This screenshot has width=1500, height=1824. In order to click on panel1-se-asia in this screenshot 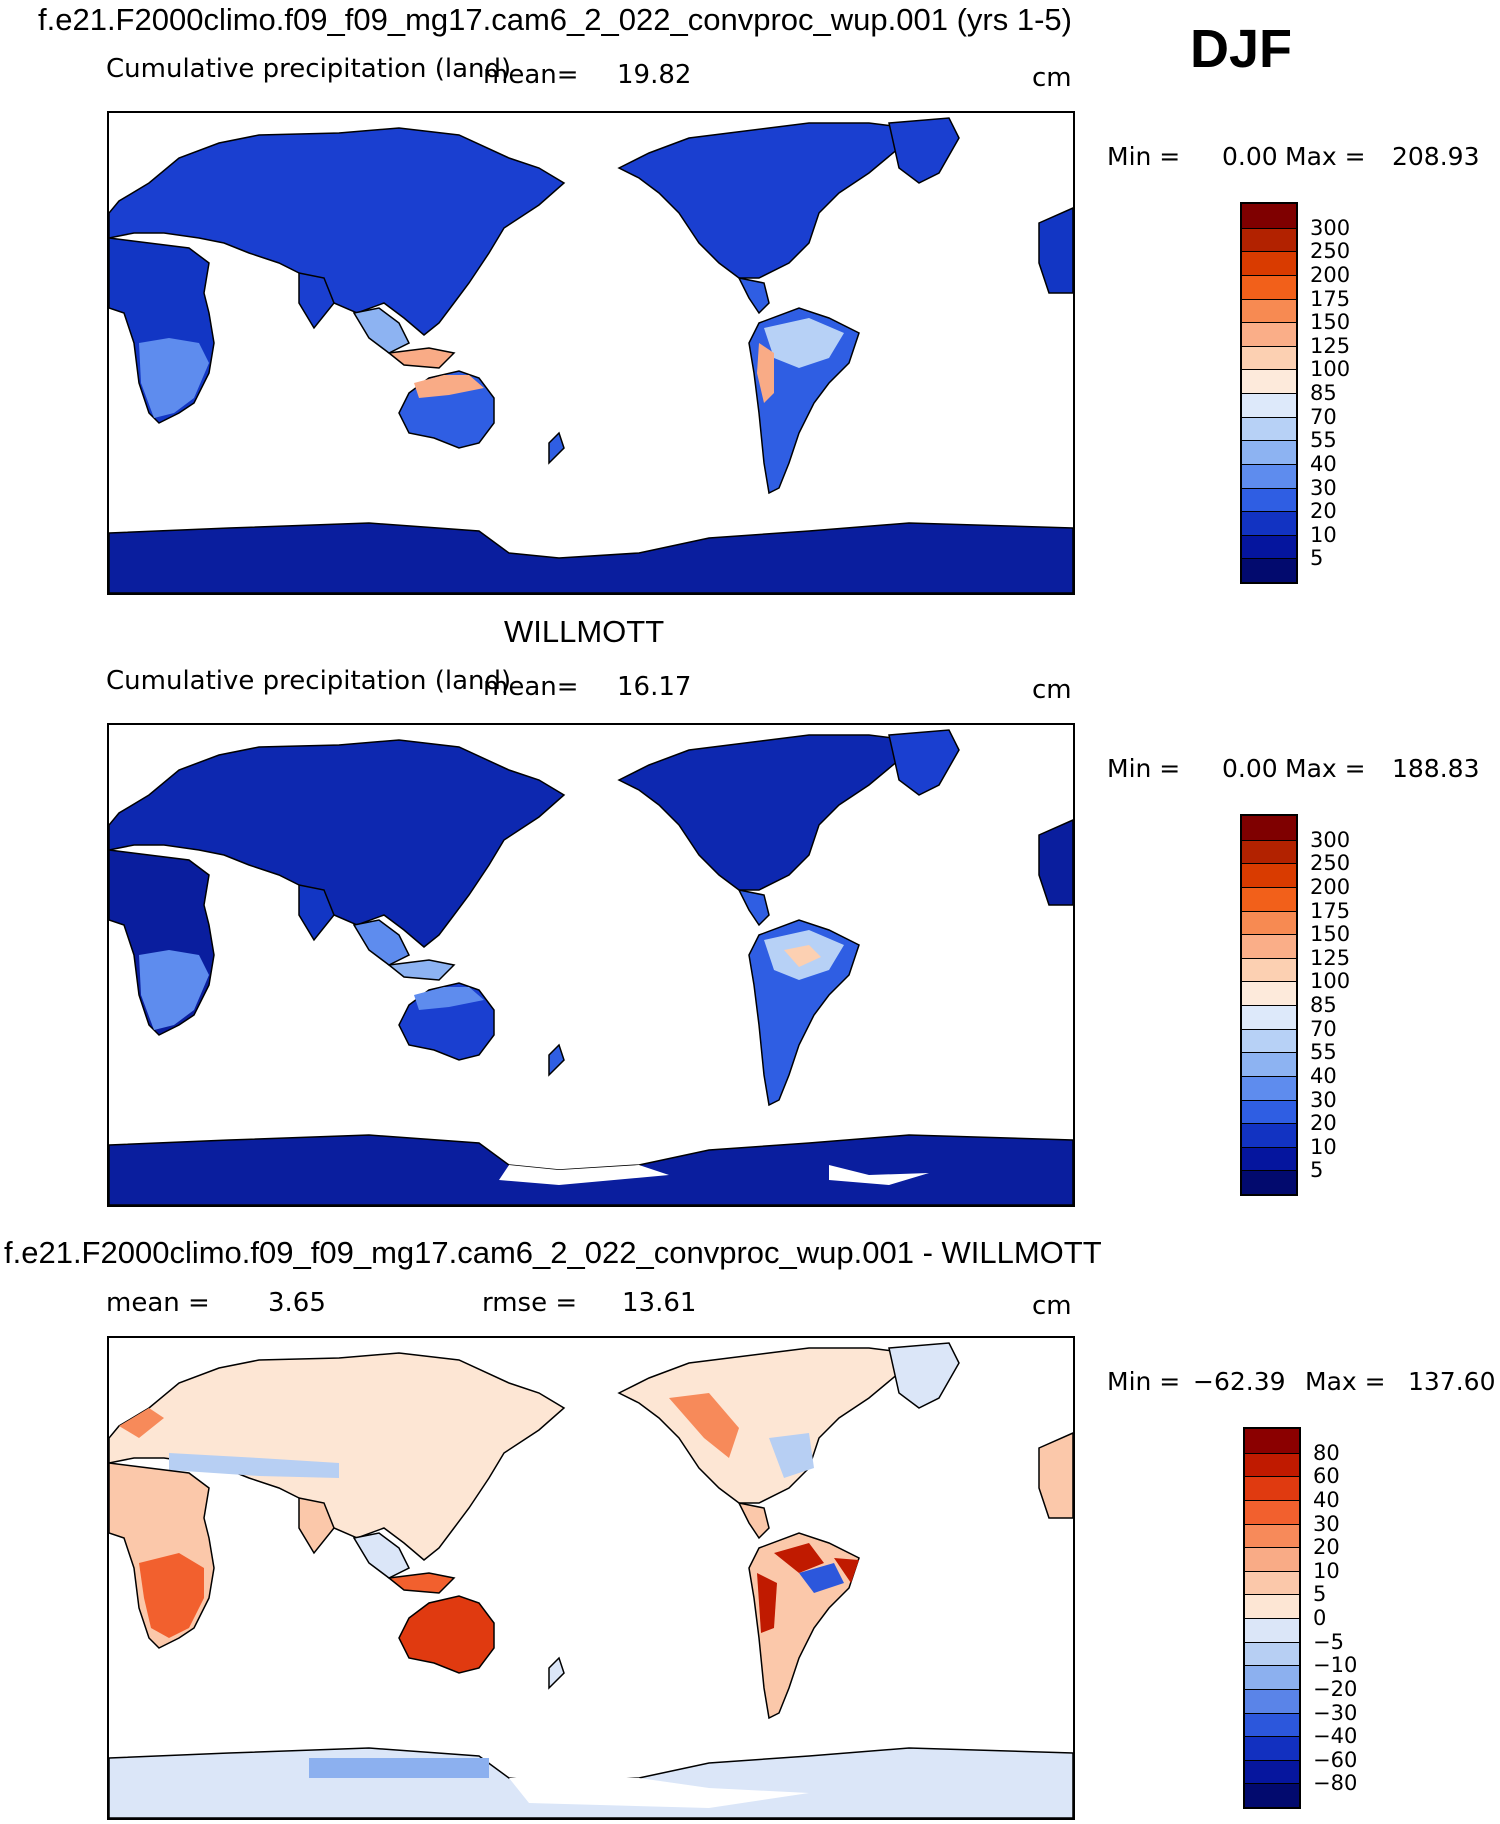, I will do `click(381, 330)`.